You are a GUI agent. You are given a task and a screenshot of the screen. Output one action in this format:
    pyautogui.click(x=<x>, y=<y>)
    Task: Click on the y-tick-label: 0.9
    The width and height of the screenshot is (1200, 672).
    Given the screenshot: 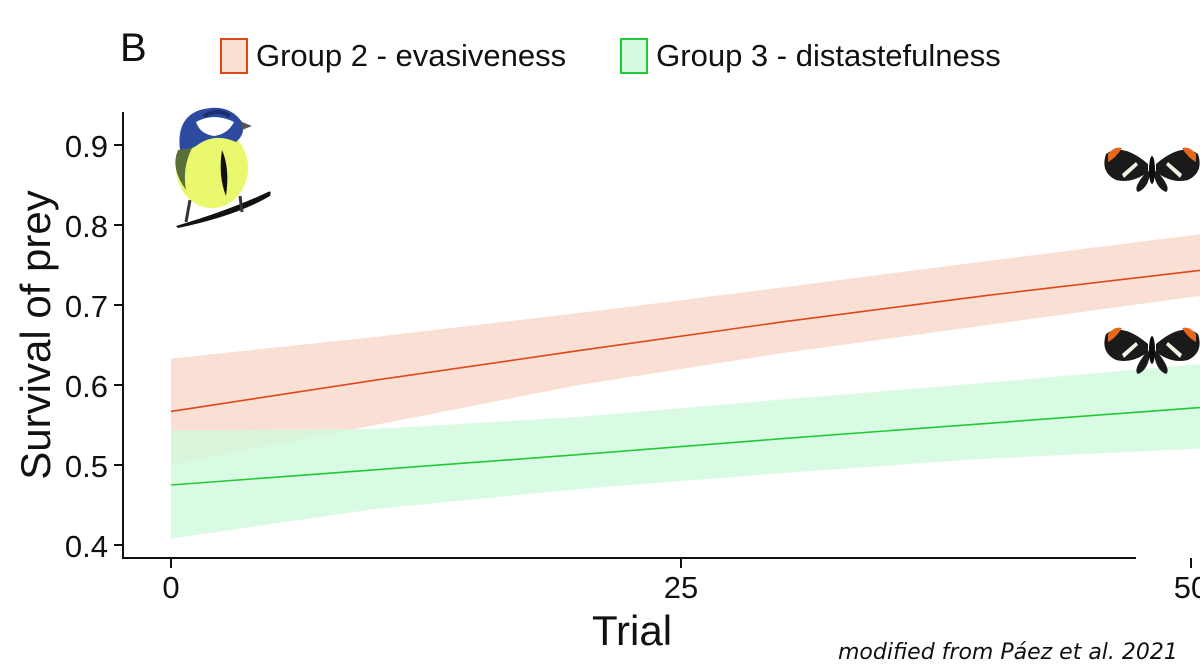 What is the action you would take?
    pyautogui.click(x=86, y=146)
    